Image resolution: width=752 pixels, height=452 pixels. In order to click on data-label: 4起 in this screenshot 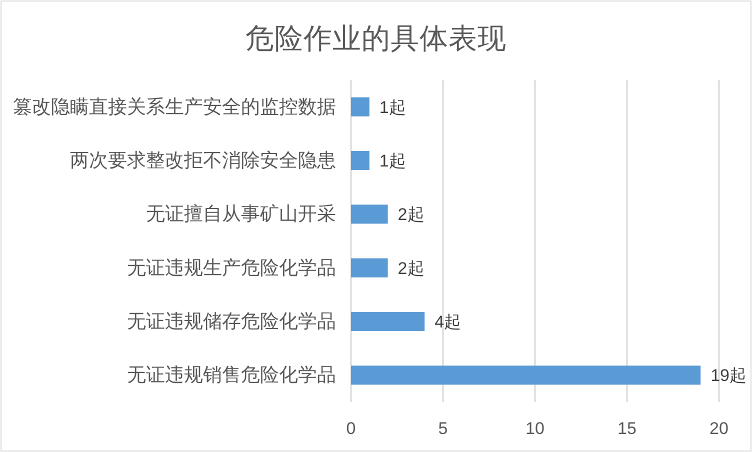, I will do `click(448, 322)`.